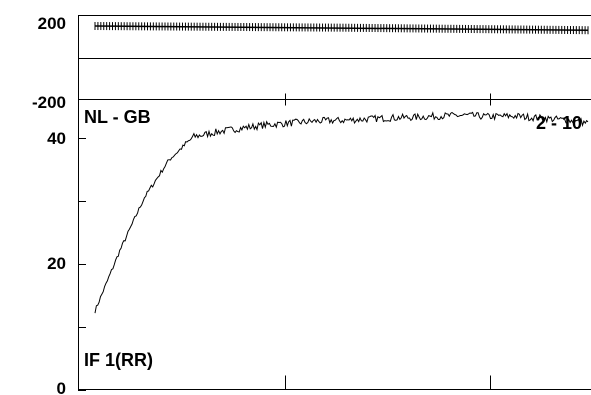 The image size is (591, 395). What do you see at coordinates (49, 102) in the screenshot?
I see `phase-tick-label-minus200: -200` at bounding box center [49, 102].